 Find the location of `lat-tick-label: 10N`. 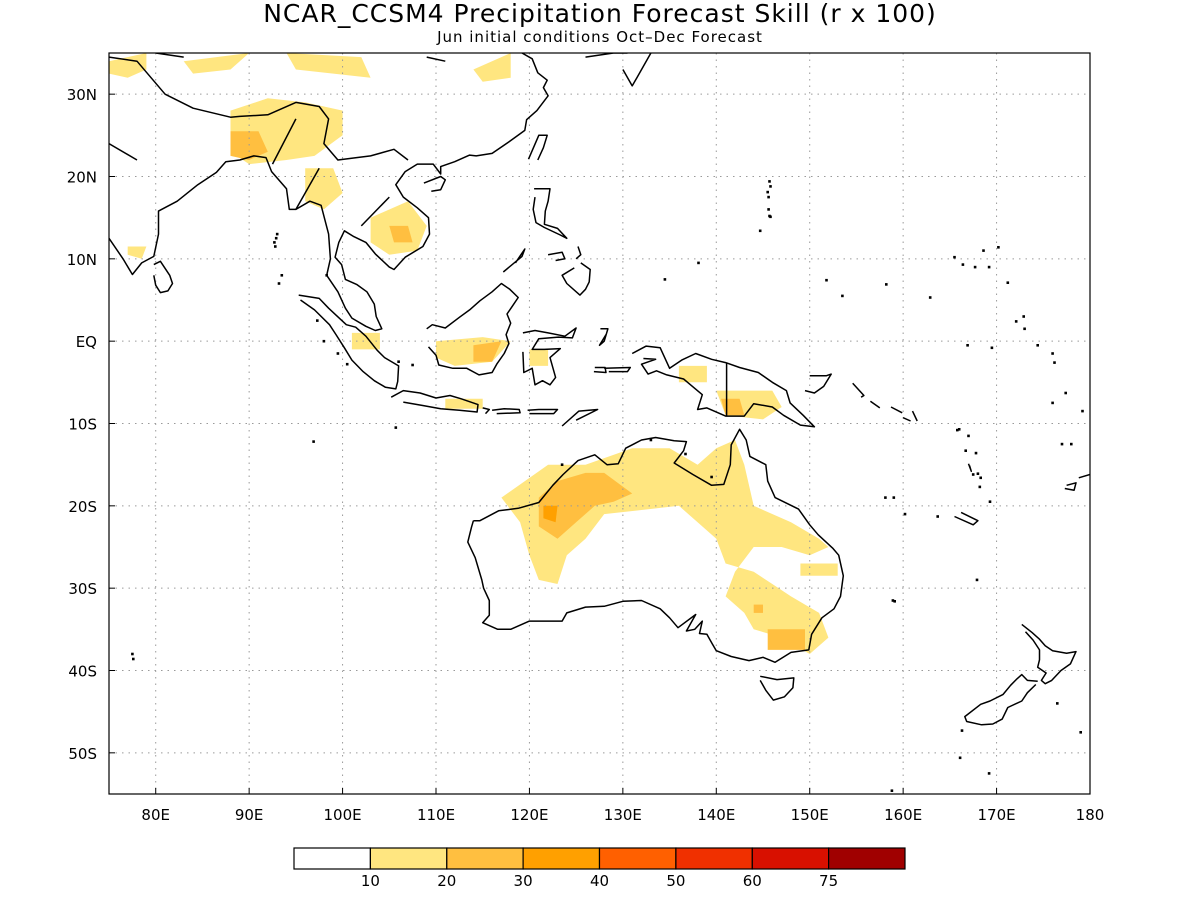

lat-tick-label: 10N is located at coordinates (82, 260).